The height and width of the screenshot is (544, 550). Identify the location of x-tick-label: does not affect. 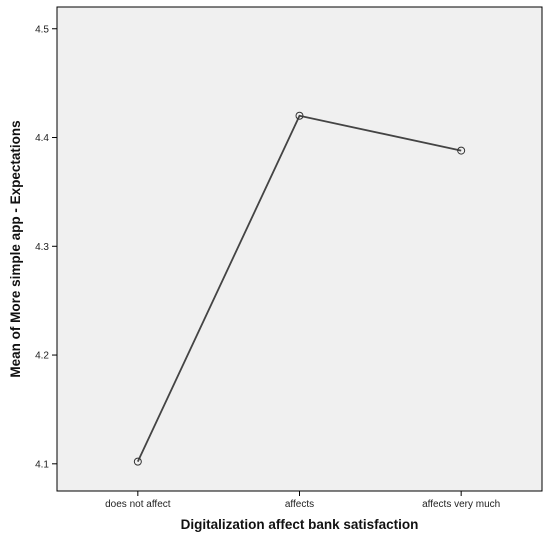
(138, 504).